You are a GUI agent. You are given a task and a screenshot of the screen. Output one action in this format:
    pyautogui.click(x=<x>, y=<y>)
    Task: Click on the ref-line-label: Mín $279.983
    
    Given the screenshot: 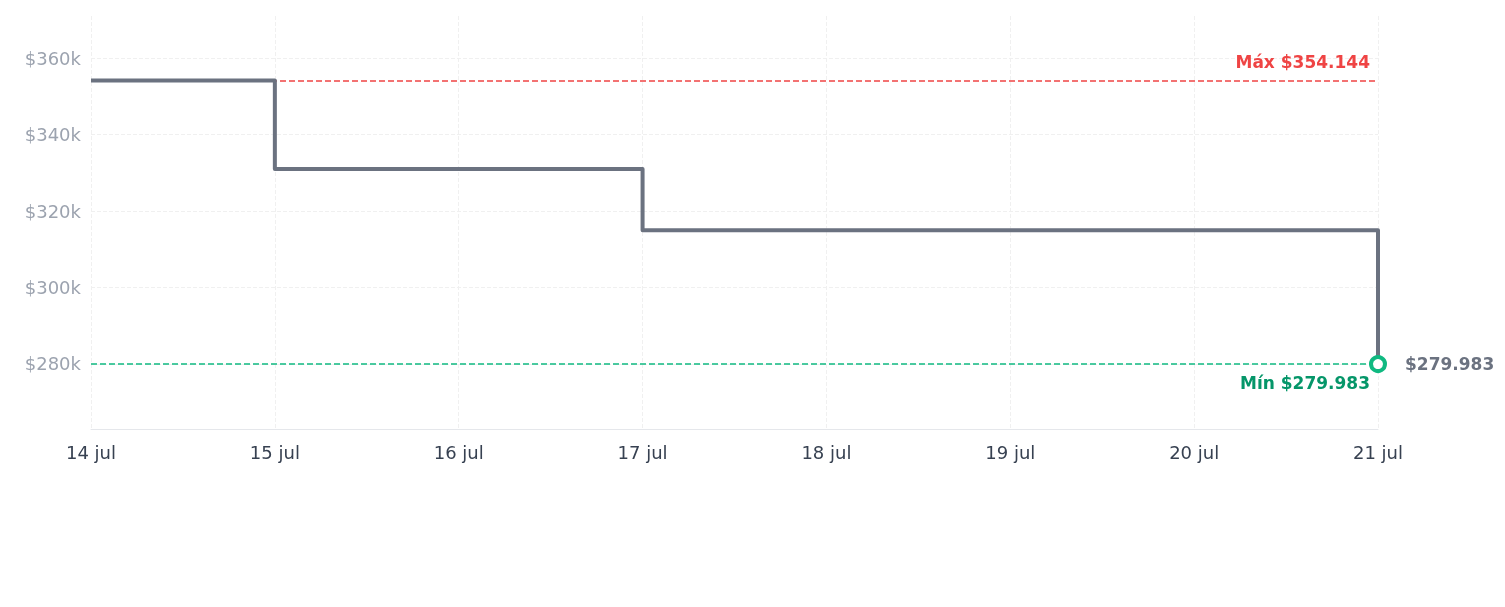 What is the action you would take?
    pyautogui.click(x=1304, y=382)
    